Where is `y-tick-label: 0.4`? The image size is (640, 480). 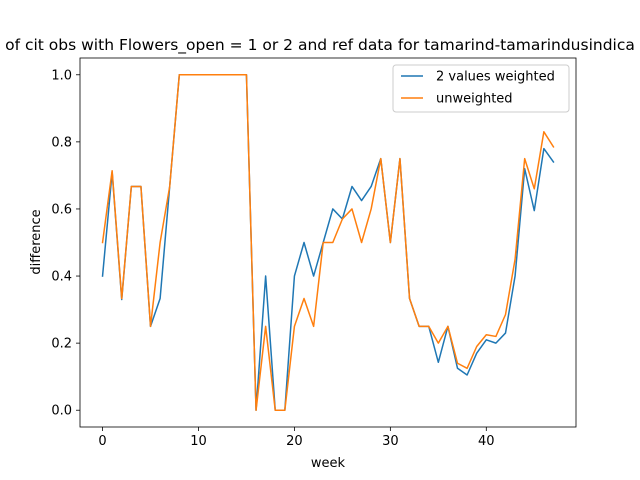 y-tick-label: 0.4 is located at coordinates (61, 277).